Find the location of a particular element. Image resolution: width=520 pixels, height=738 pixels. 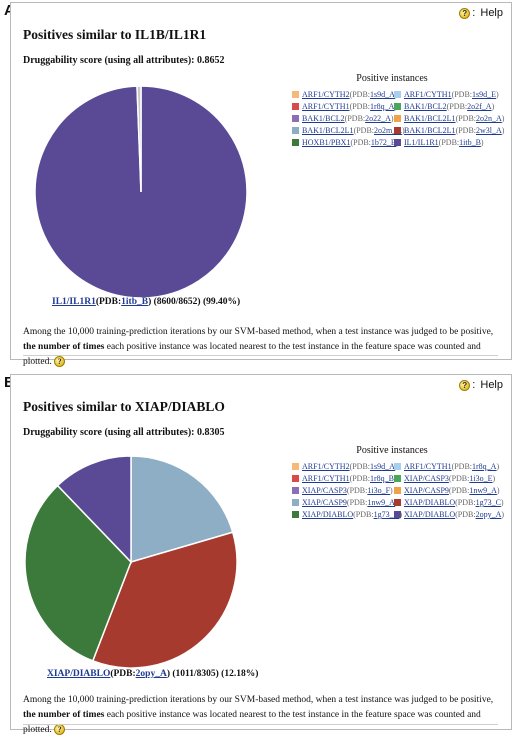

legend-item-pdb: 1r8q_B is located at coordinates (382, 478).